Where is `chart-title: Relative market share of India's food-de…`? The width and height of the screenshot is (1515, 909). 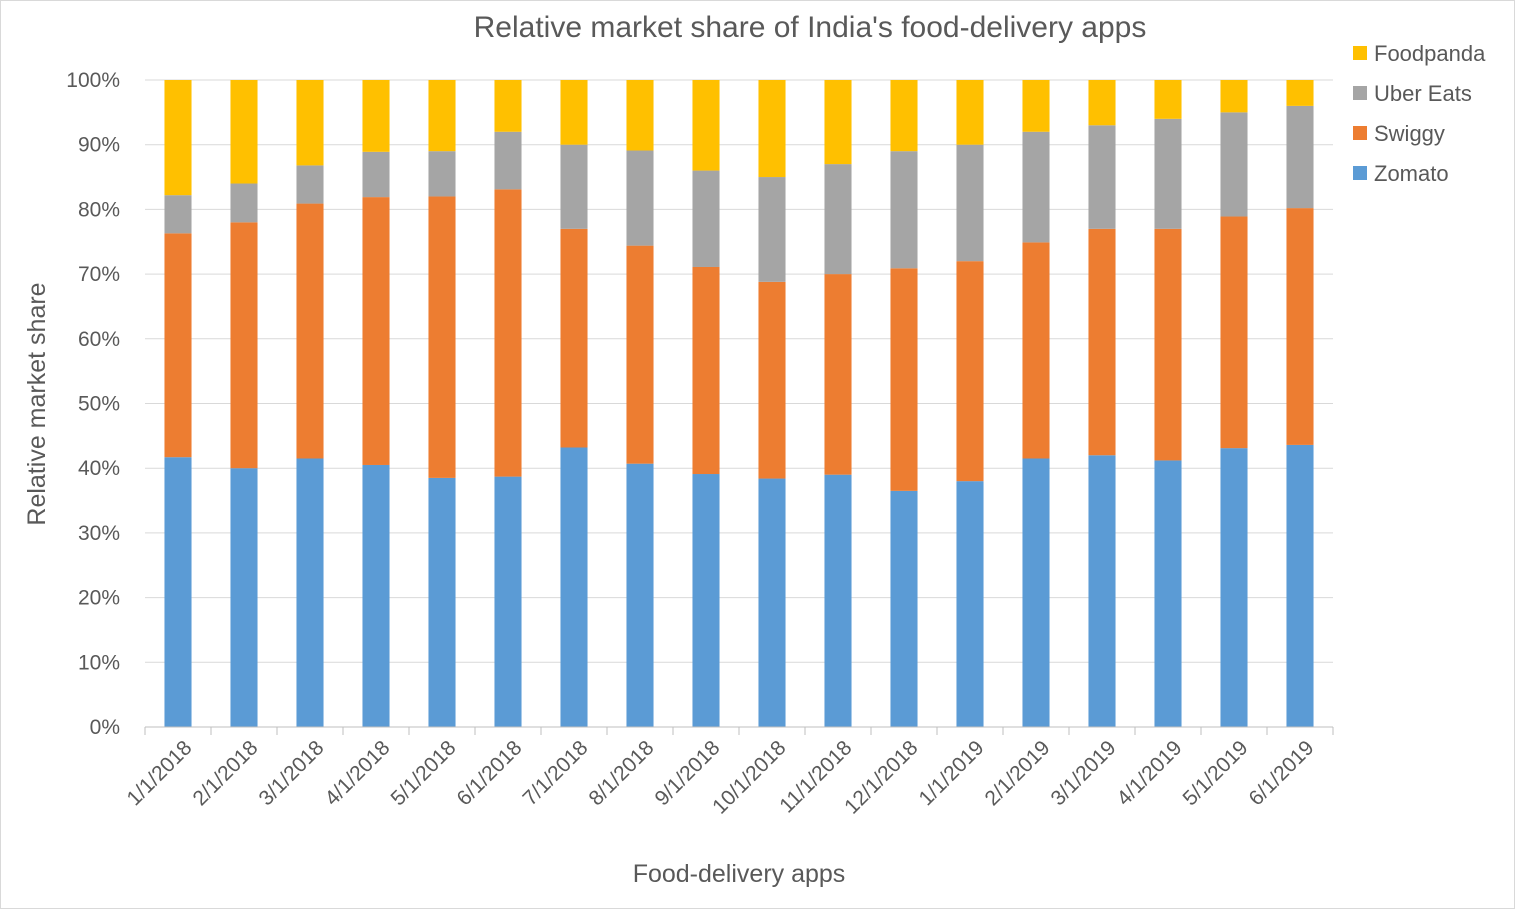 chart-title: Relative market share of India's food-de… is located at coordinates (810, 27).